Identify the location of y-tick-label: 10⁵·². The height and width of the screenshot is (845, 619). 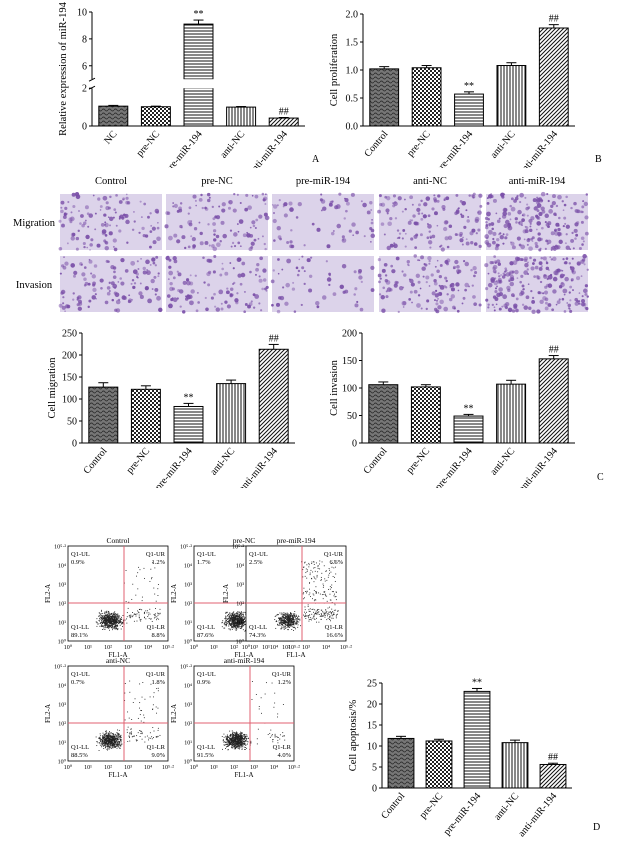
(186, 668).